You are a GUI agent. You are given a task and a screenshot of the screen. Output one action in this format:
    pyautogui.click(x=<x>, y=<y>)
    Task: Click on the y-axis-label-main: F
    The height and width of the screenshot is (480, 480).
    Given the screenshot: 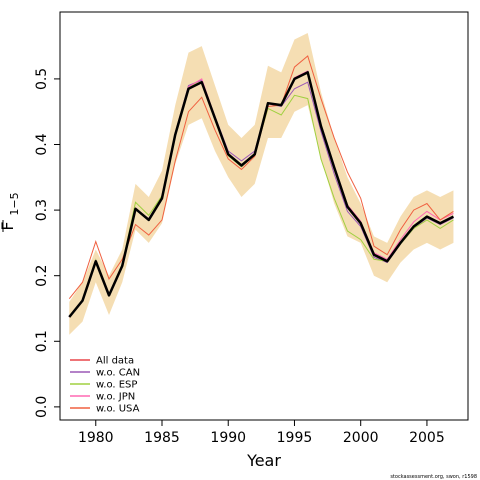 What is the action you would take?
    pyautogui.click(x=8, y=225)
    